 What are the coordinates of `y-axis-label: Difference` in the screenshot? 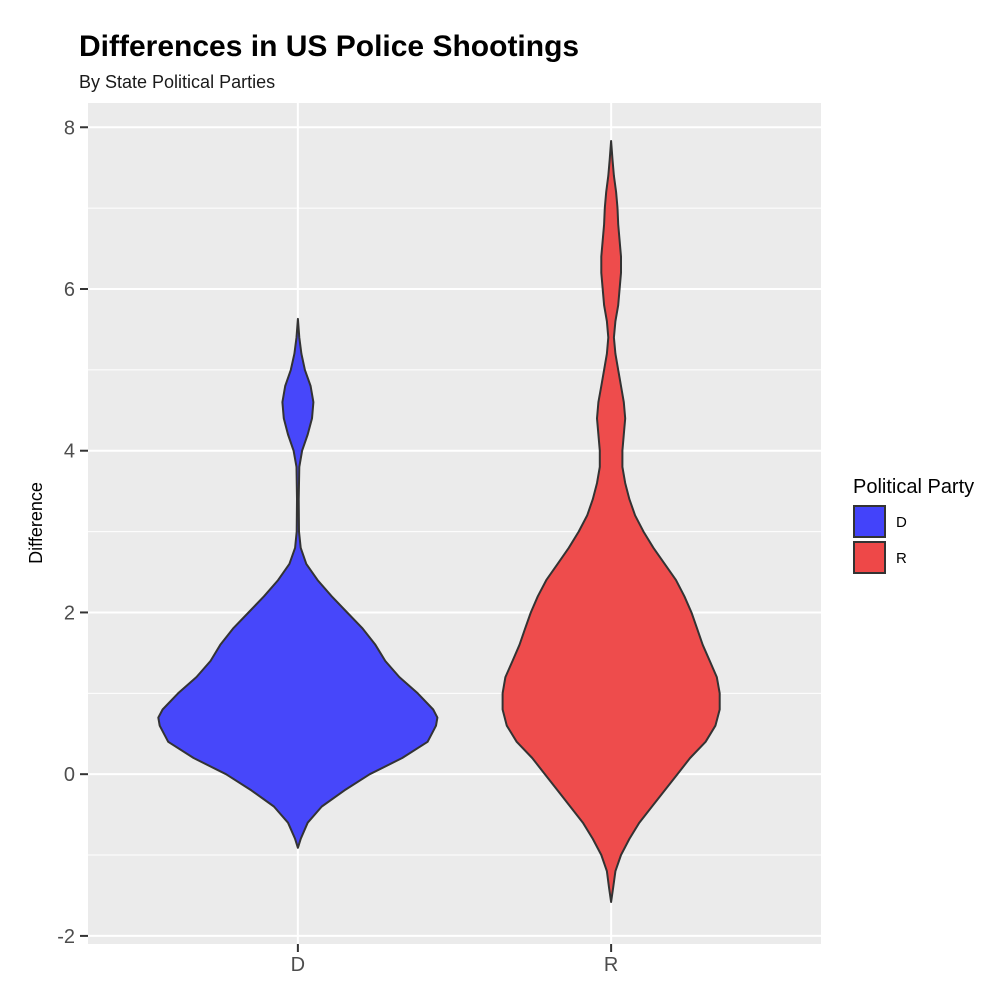 It's located at (36, 523).